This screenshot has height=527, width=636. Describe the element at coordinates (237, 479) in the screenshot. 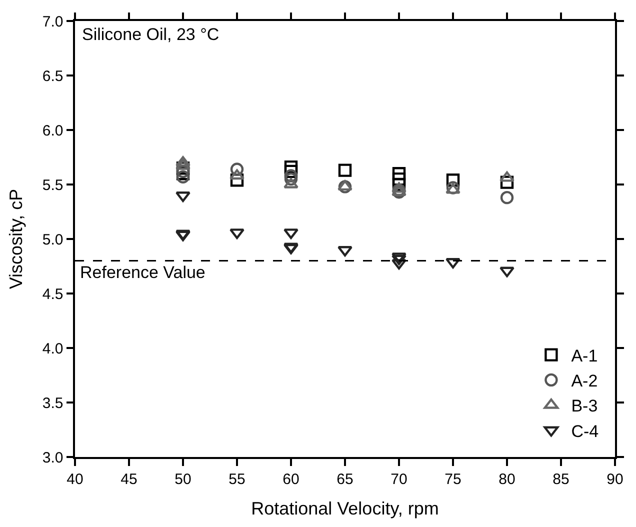

I see `x-tick-label: 55` at that location.